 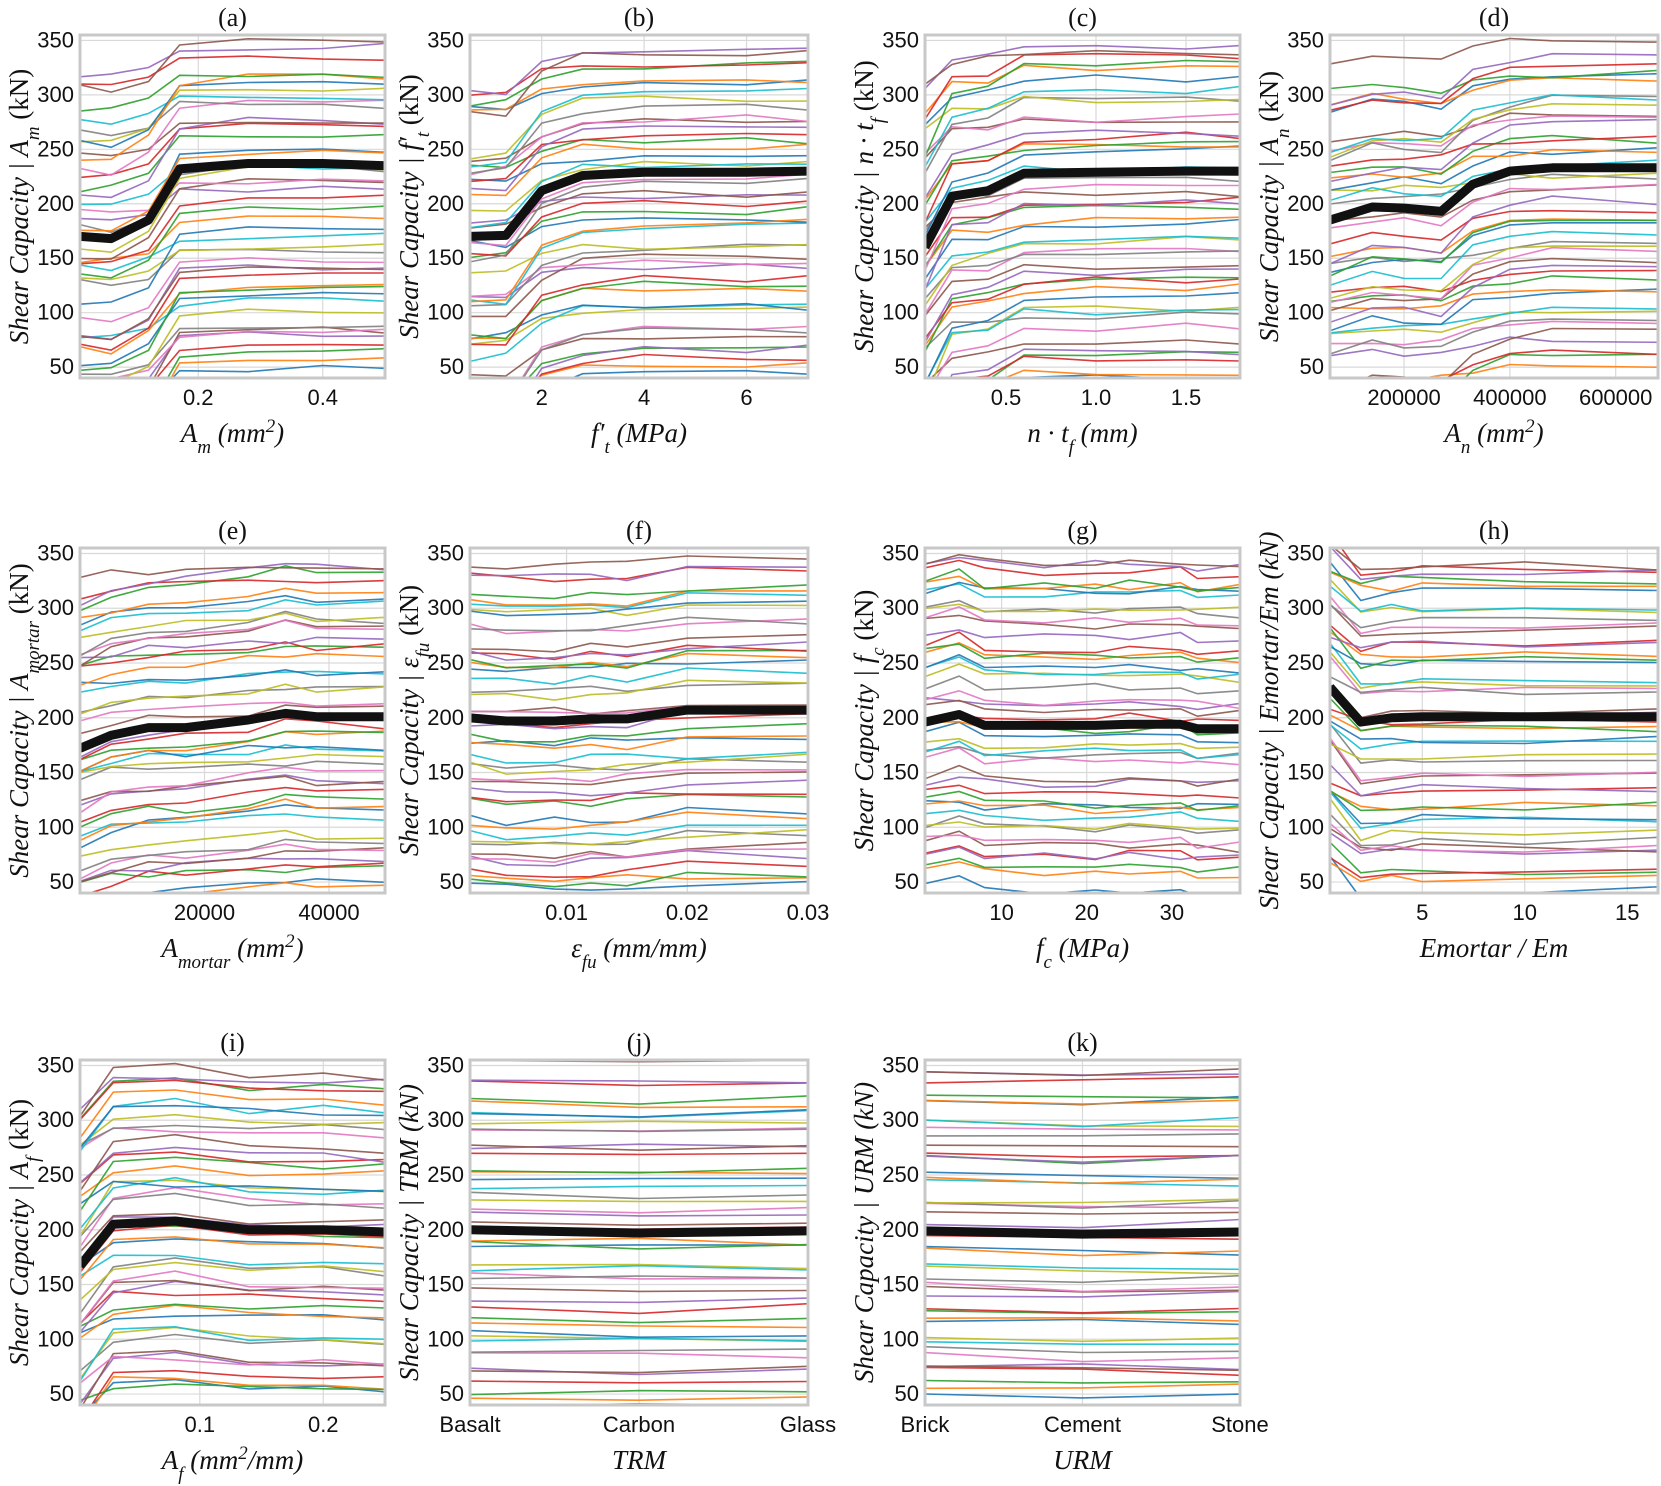 What do you see at coordinates (1492, 437) in the screenshot?
I see `x-axis-label: An (mm2)` at bounding box center [1492, 437].